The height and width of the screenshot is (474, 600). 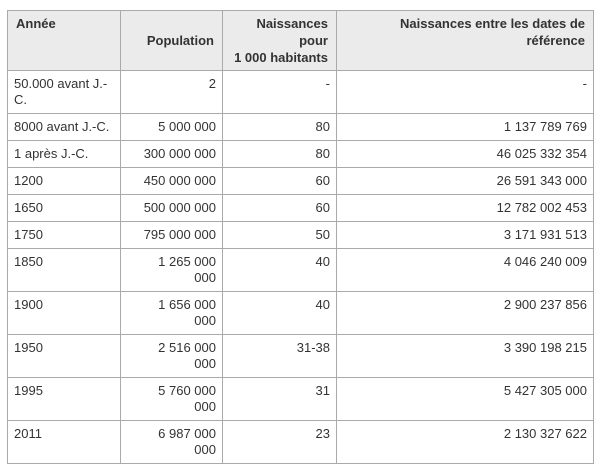 I want to click on cell-population: 5 000 000, so click(x=171, y=127).